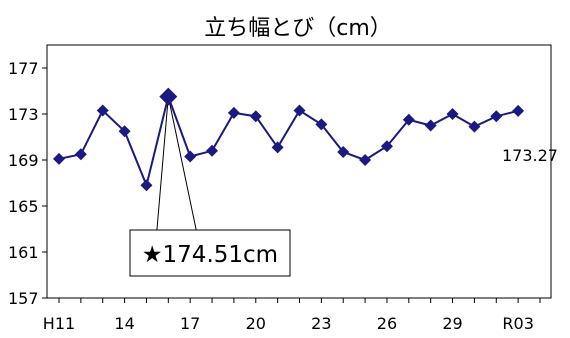  I want to click on x-axis: H11 14 17 20 23 26 29 R03, so click(292, 315).